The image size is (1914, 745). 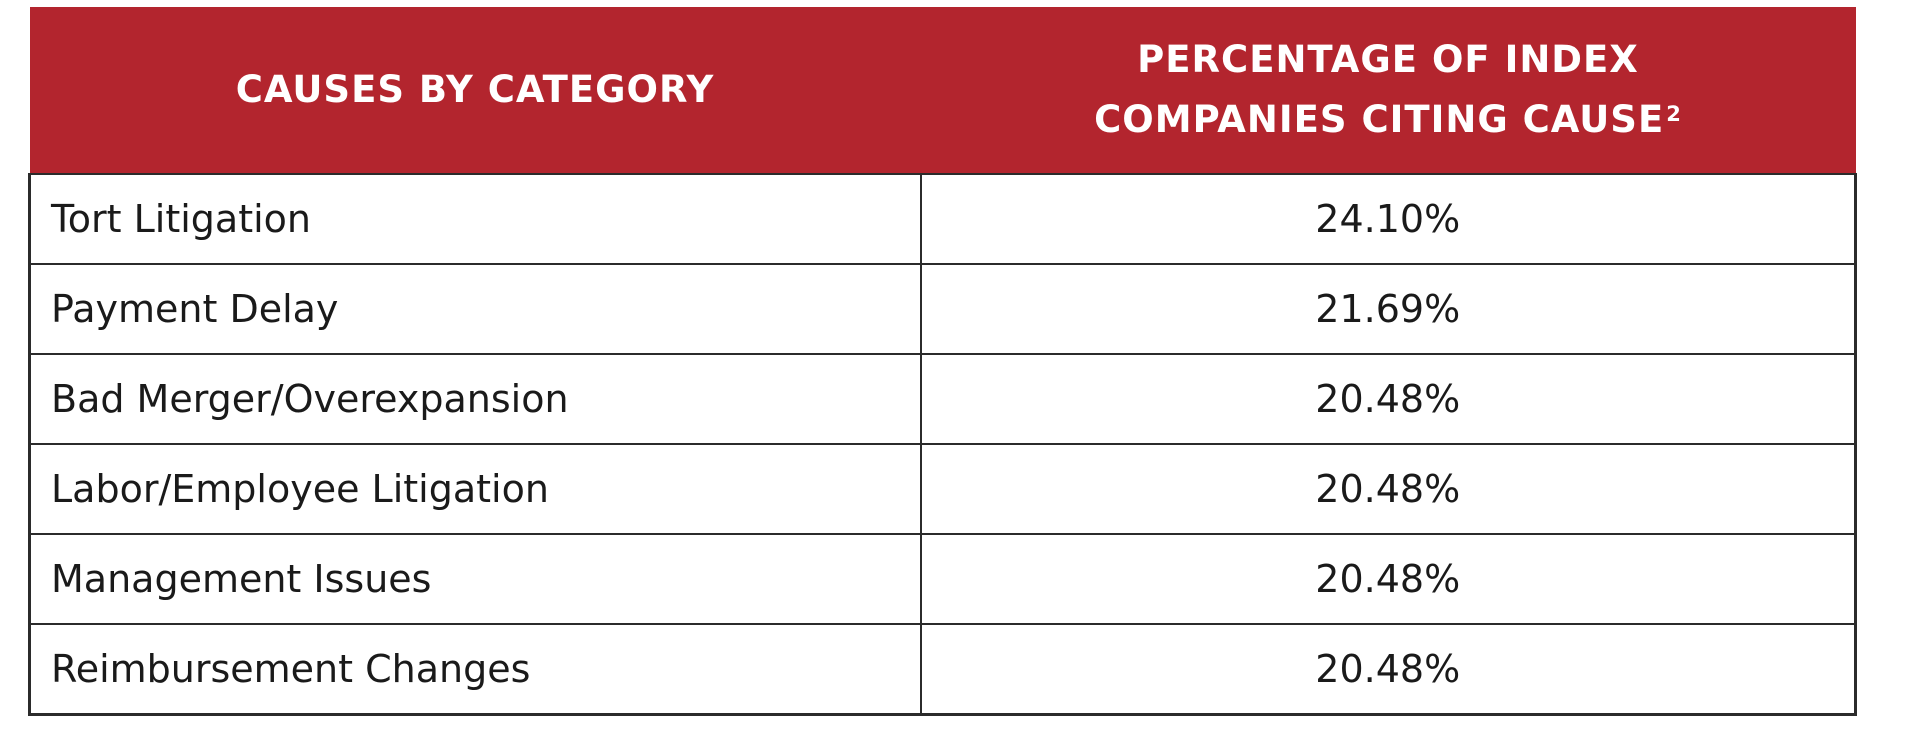 What do you see at coordinates (1388, 309) in the screenshot?
I see `percent-cell: 21.69%` at bounding box center [1388, 309].